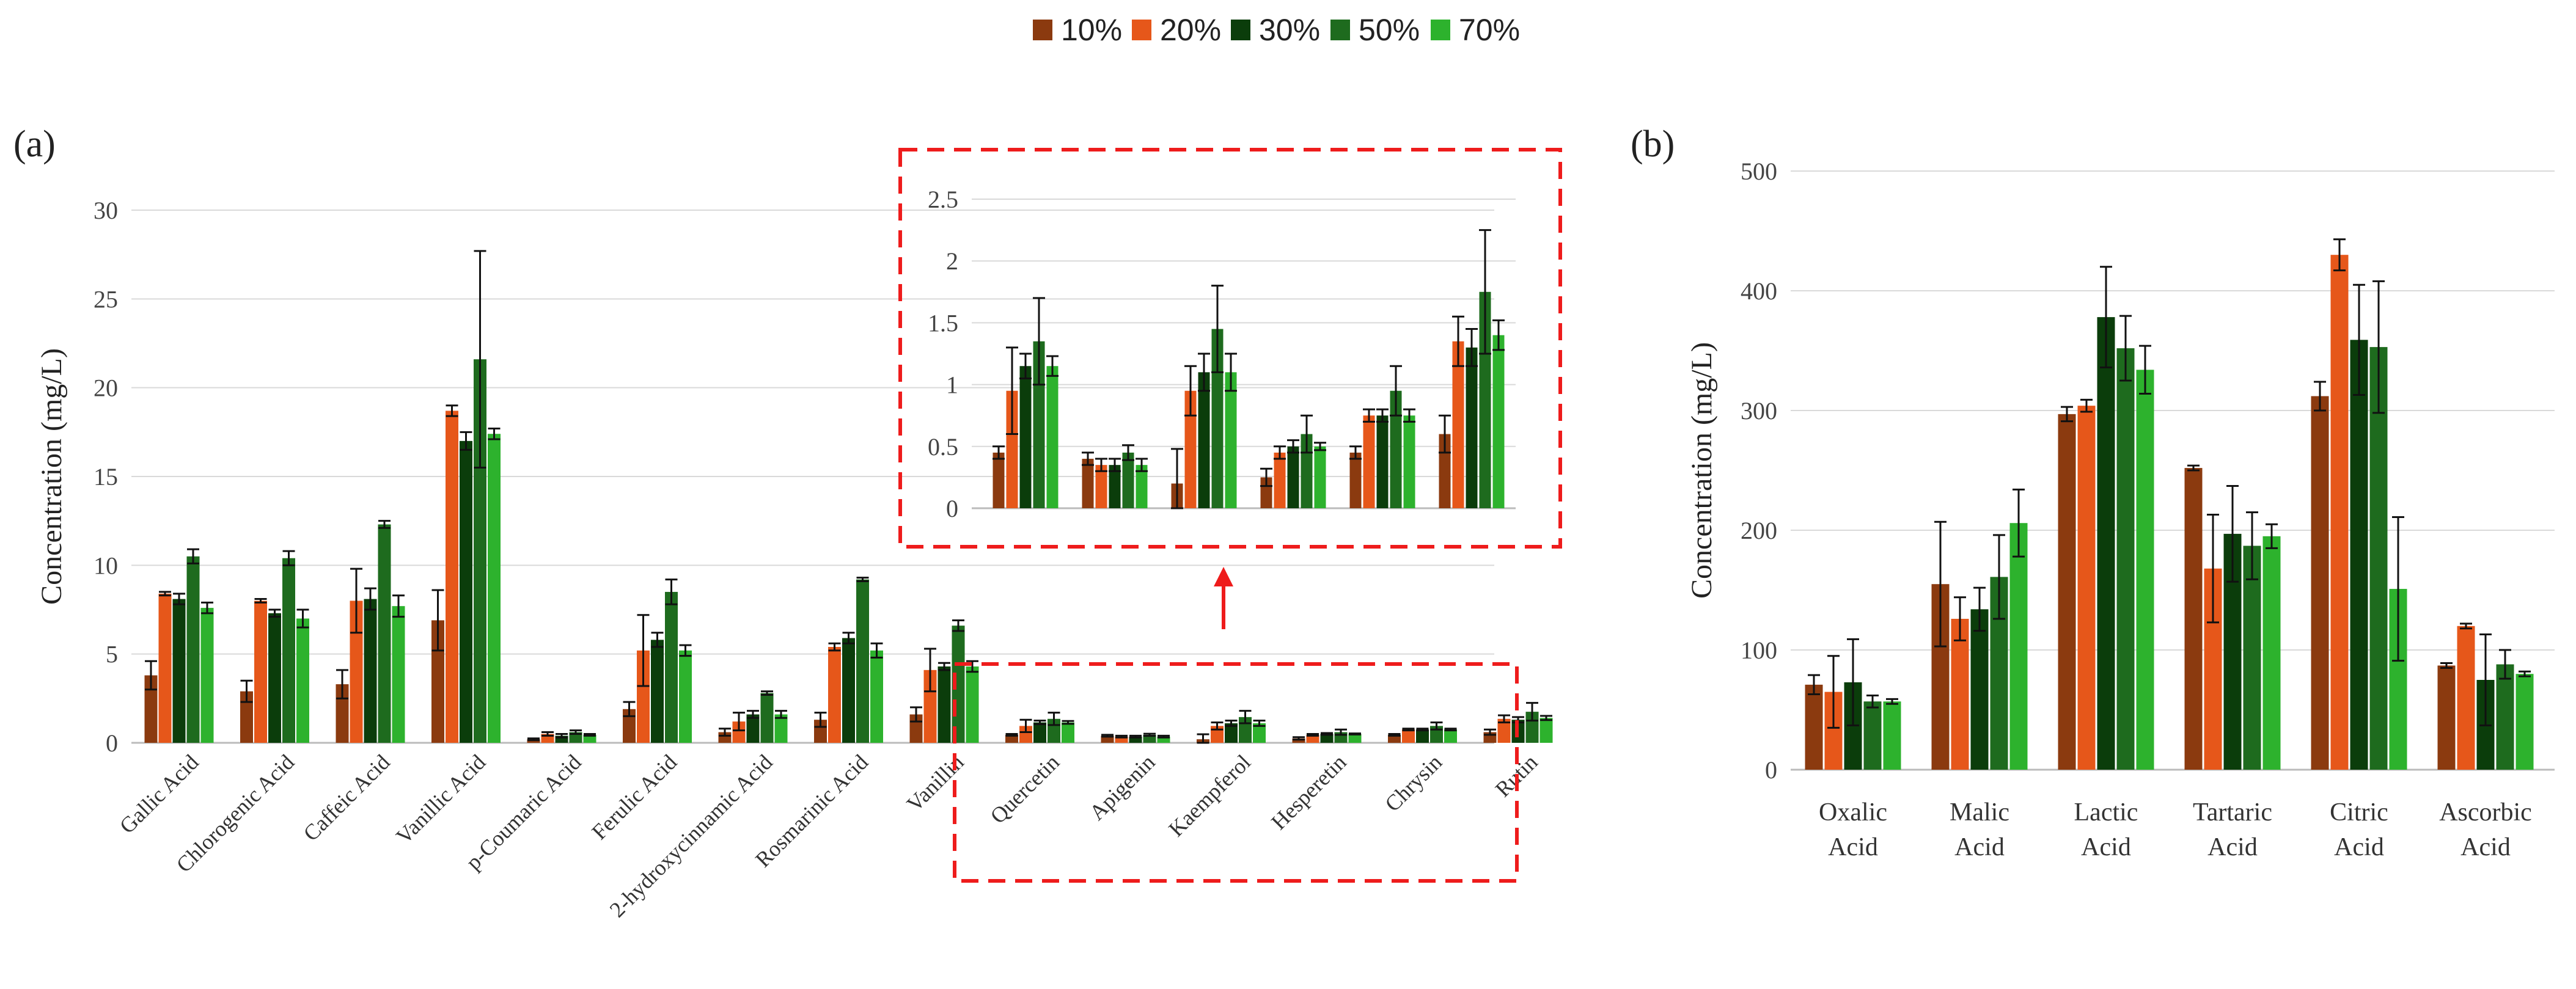  Describe the element at coordinates (2106, 847) in the screenshot. I see `b-category-label-2-line2: Acid` at that location.